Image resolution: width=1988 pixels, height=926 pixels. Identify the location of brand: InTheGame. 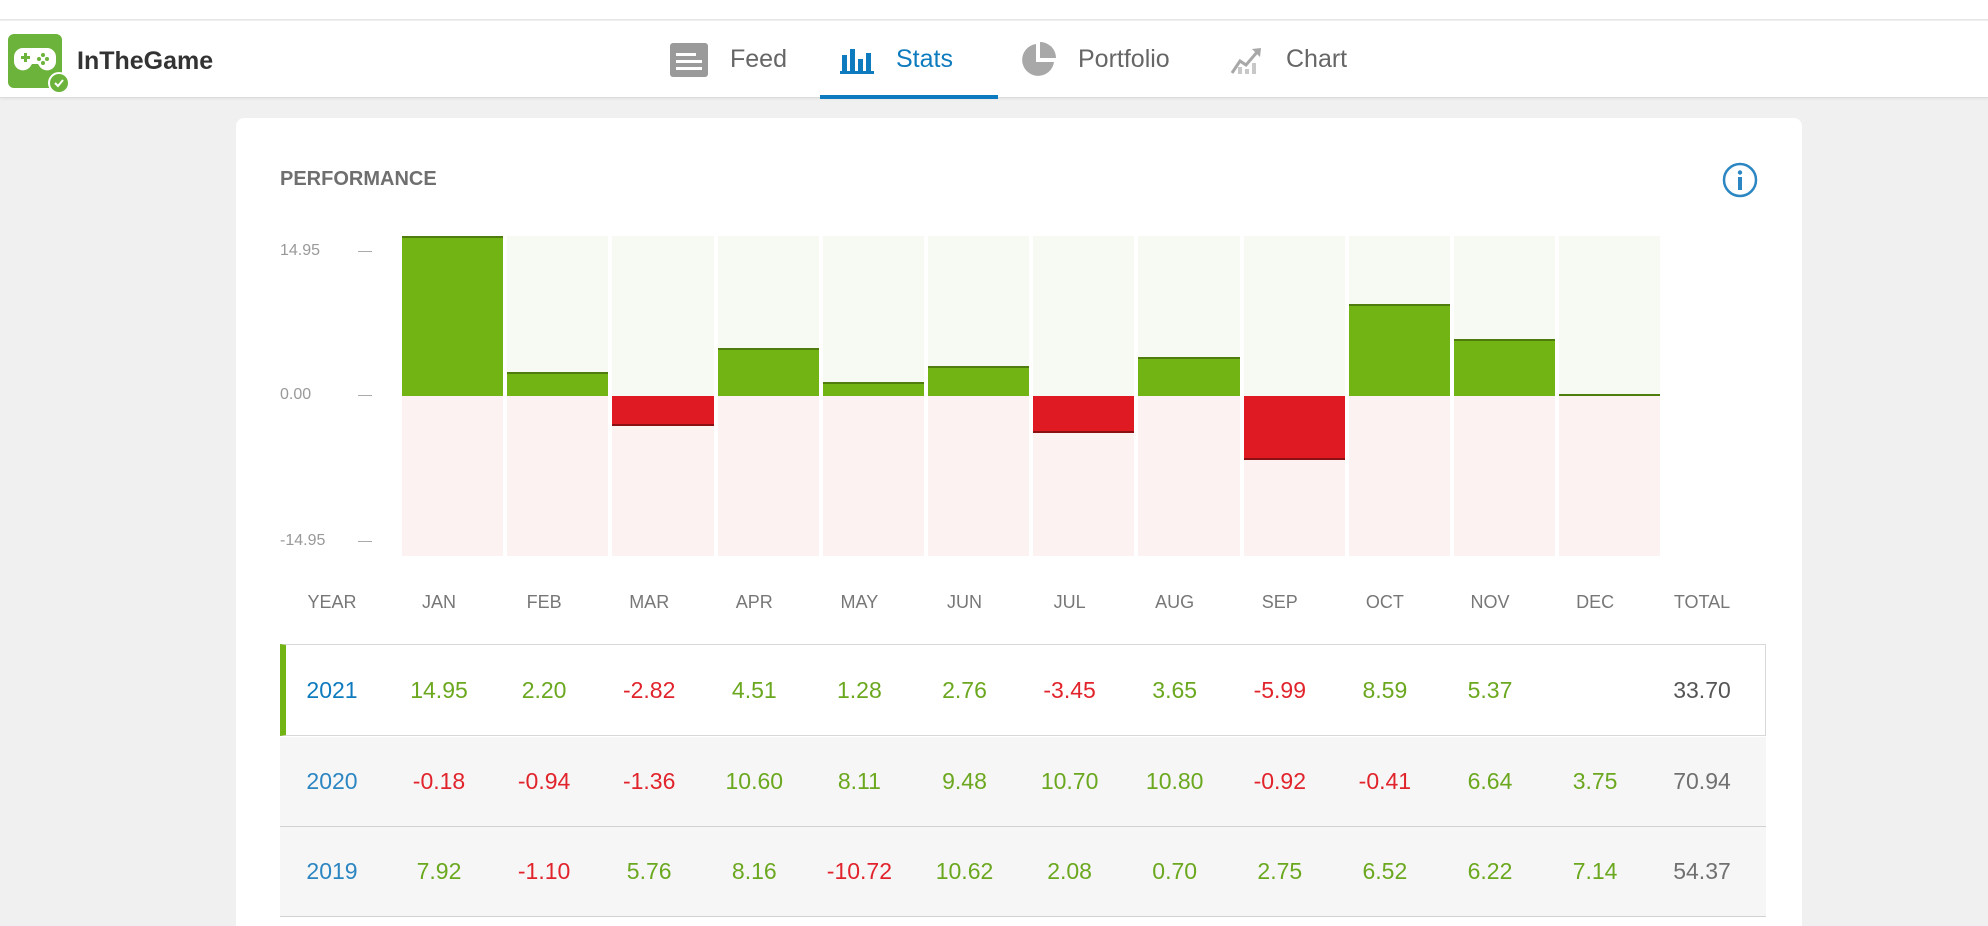
(111, 64).